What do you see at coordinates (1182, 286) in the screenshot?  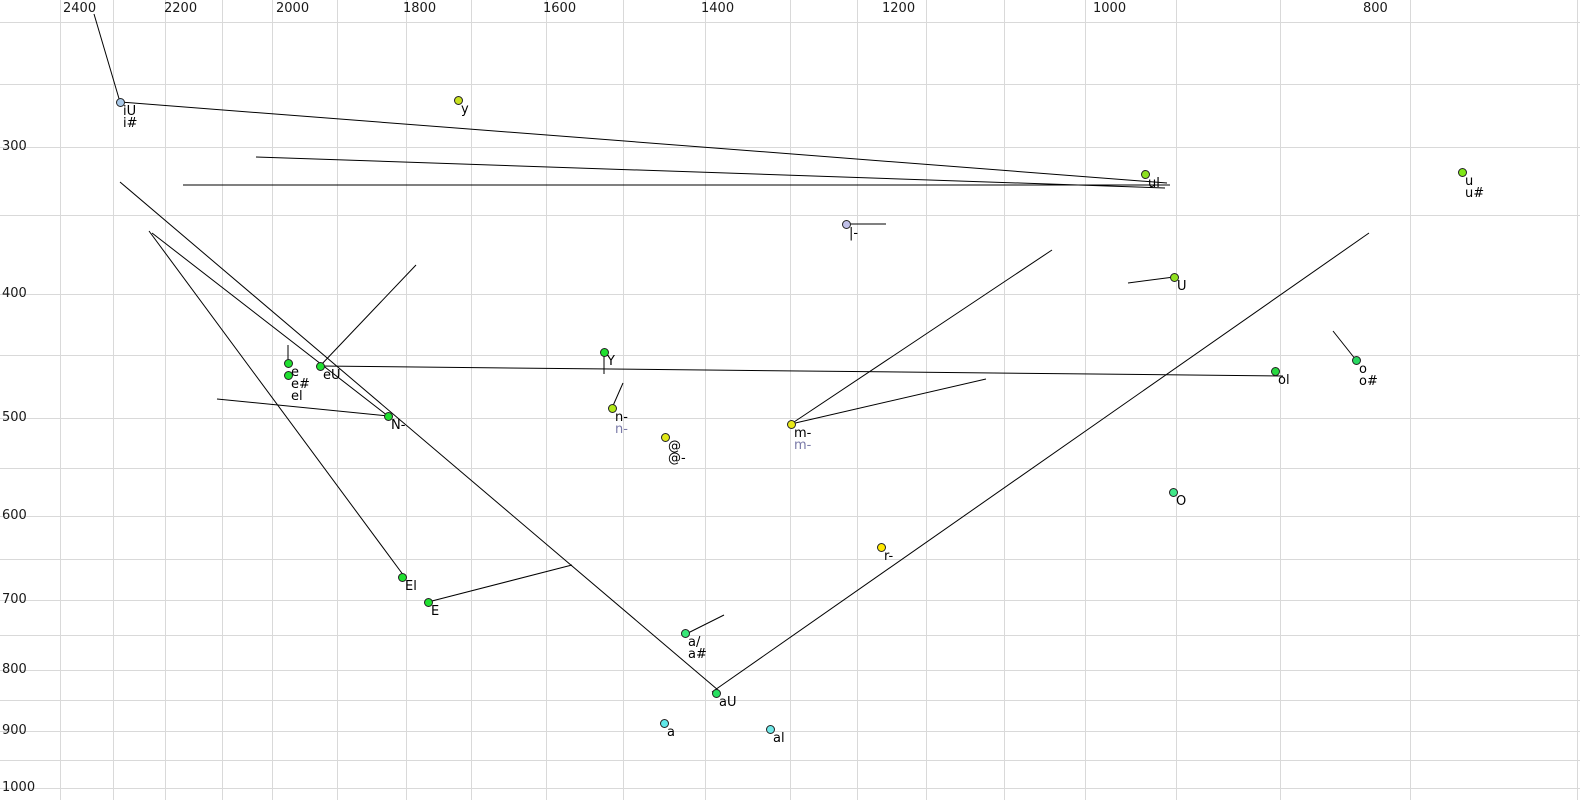 I see `data-point-label: U` at bounding box center [1182, 286].